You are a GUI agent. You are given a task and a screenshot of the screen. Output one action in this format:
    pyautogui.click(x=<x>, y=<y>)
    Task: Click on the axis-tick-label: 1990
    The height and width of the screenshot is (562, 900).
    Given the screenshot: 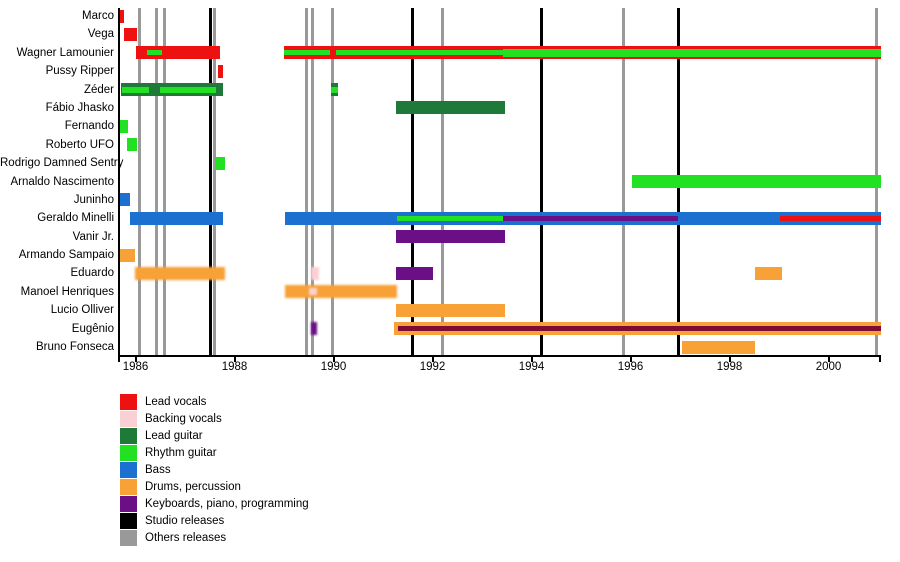 What is the action you would take?
    pyautogui.click(x=333, y=367)
    